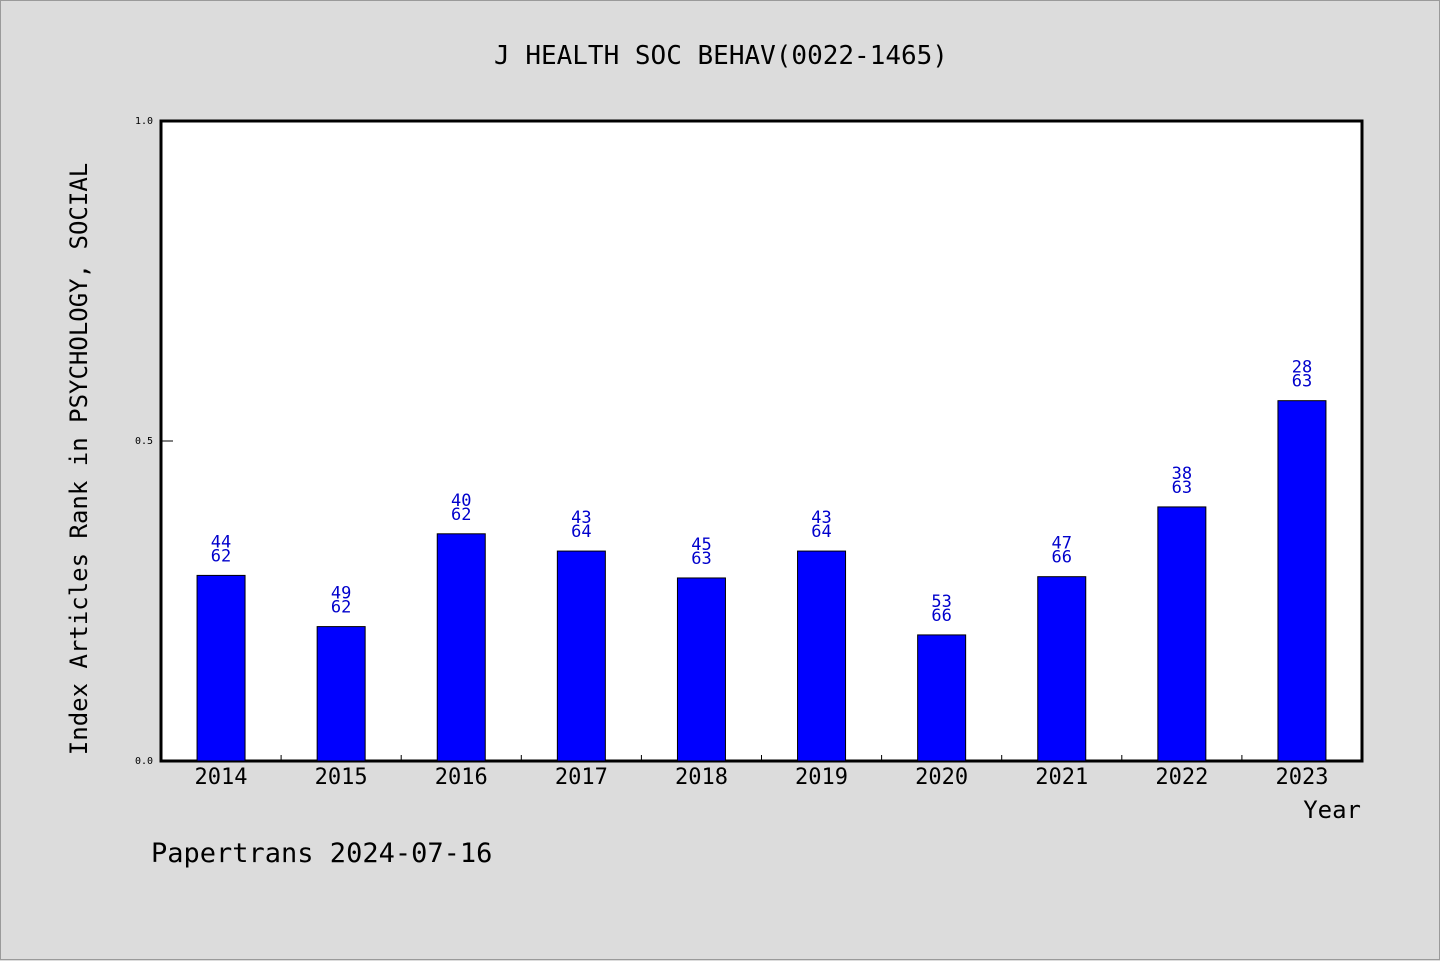  Describe the element at coordinates (1182, 488) in the screenshot. I see `bar-label-total-2022: 63` at that location.